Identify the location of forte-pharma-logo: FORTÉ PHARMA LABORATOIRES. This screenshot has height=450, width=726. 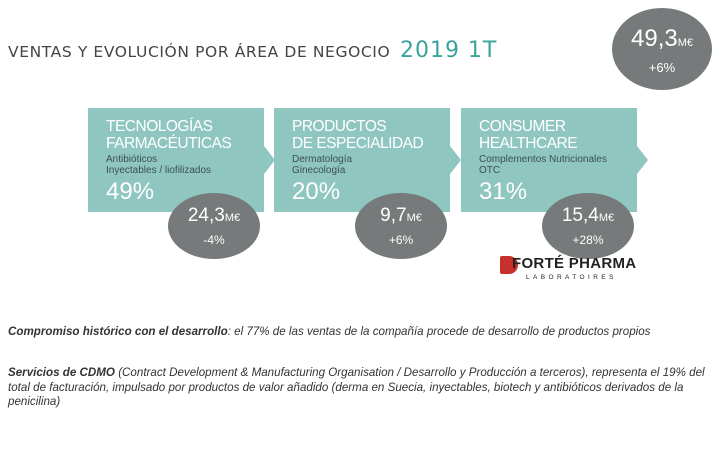
(570, 270).